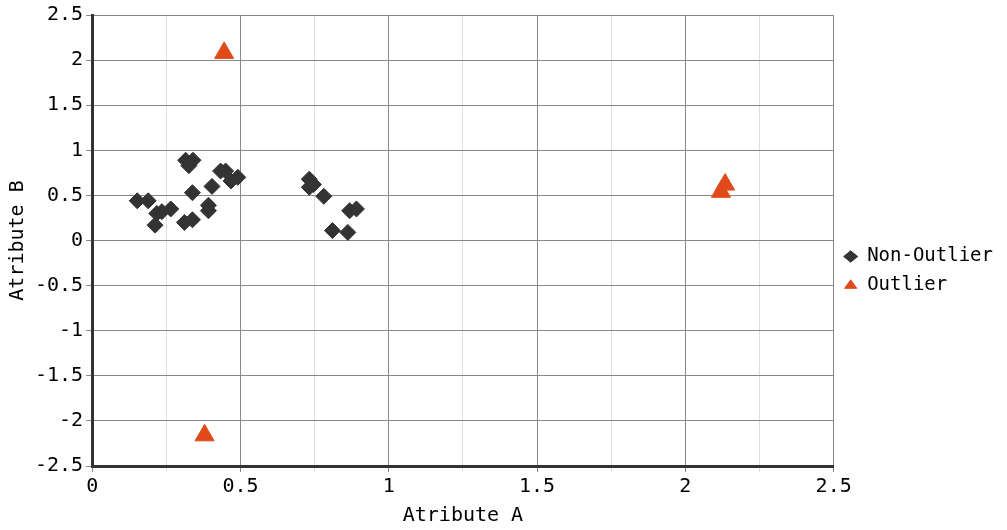 This screenshot has height=530, width=1007. Describe the element at coordinates (77, 238) in the screenshot. I see `y-tick-label: 0` at that location.